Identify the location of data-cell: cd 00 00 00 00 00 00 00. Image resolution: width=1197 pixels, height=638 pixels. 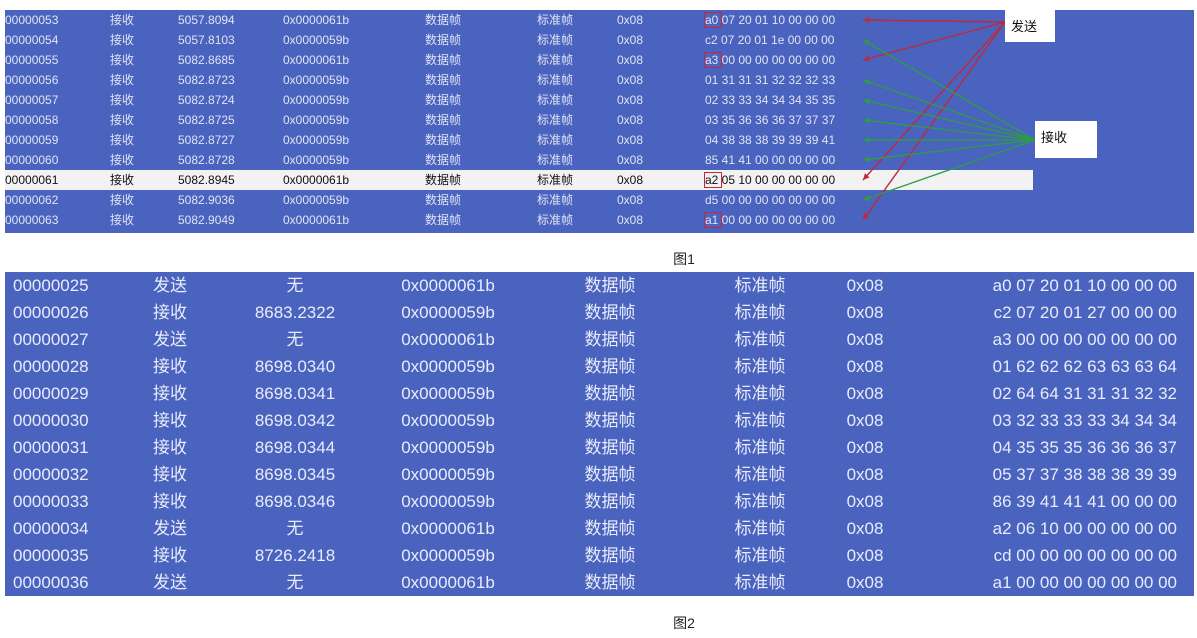
(1085, 555).